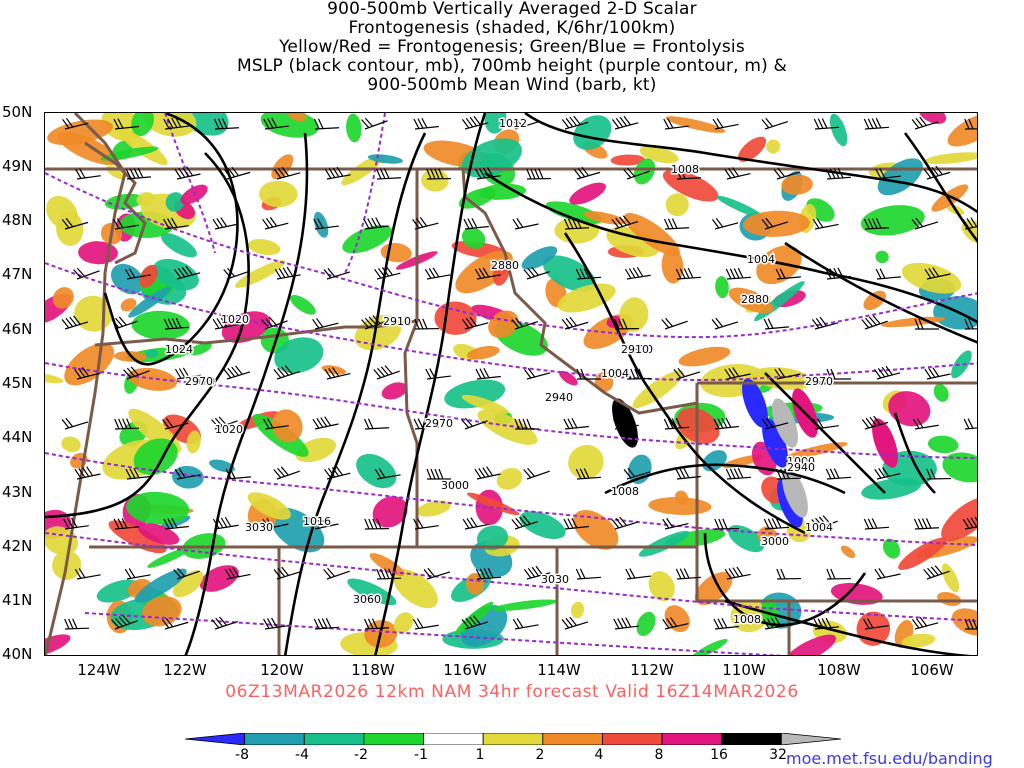 This screenshot has width=1024, height=768. What do you see at coordinates (302, 755) in the screenshot?
I see `colorbar-label: -4` at bounding box center [302, 755].